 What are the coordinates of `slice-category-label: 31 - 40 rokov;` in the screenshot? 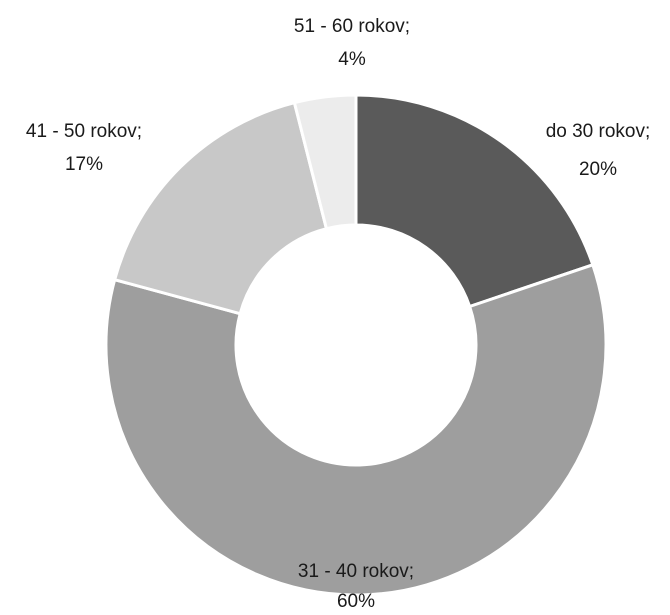 It's located at (356, 571).